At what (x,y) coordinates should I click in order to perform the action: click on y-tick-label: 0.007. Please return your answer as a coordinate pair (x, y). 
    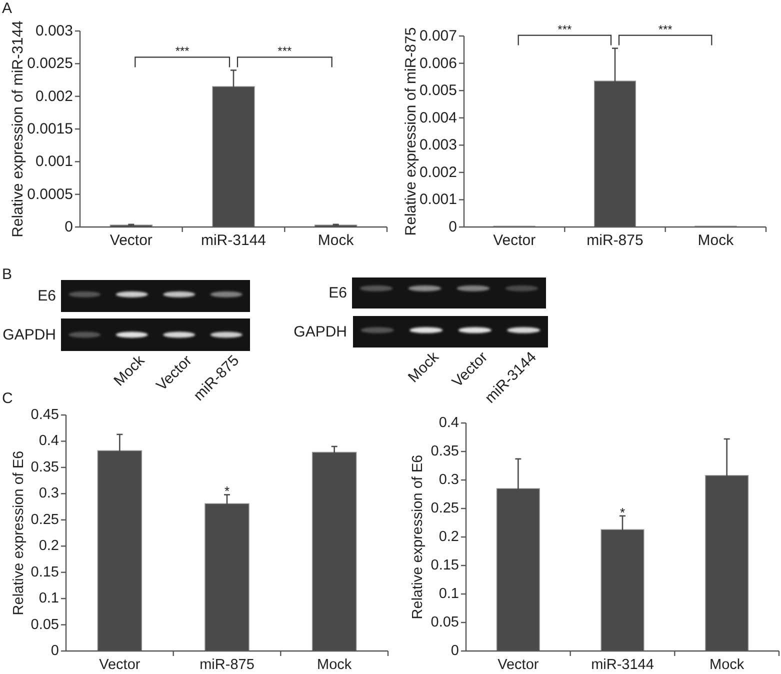
    Looking at the image, I should click on (438, 36).